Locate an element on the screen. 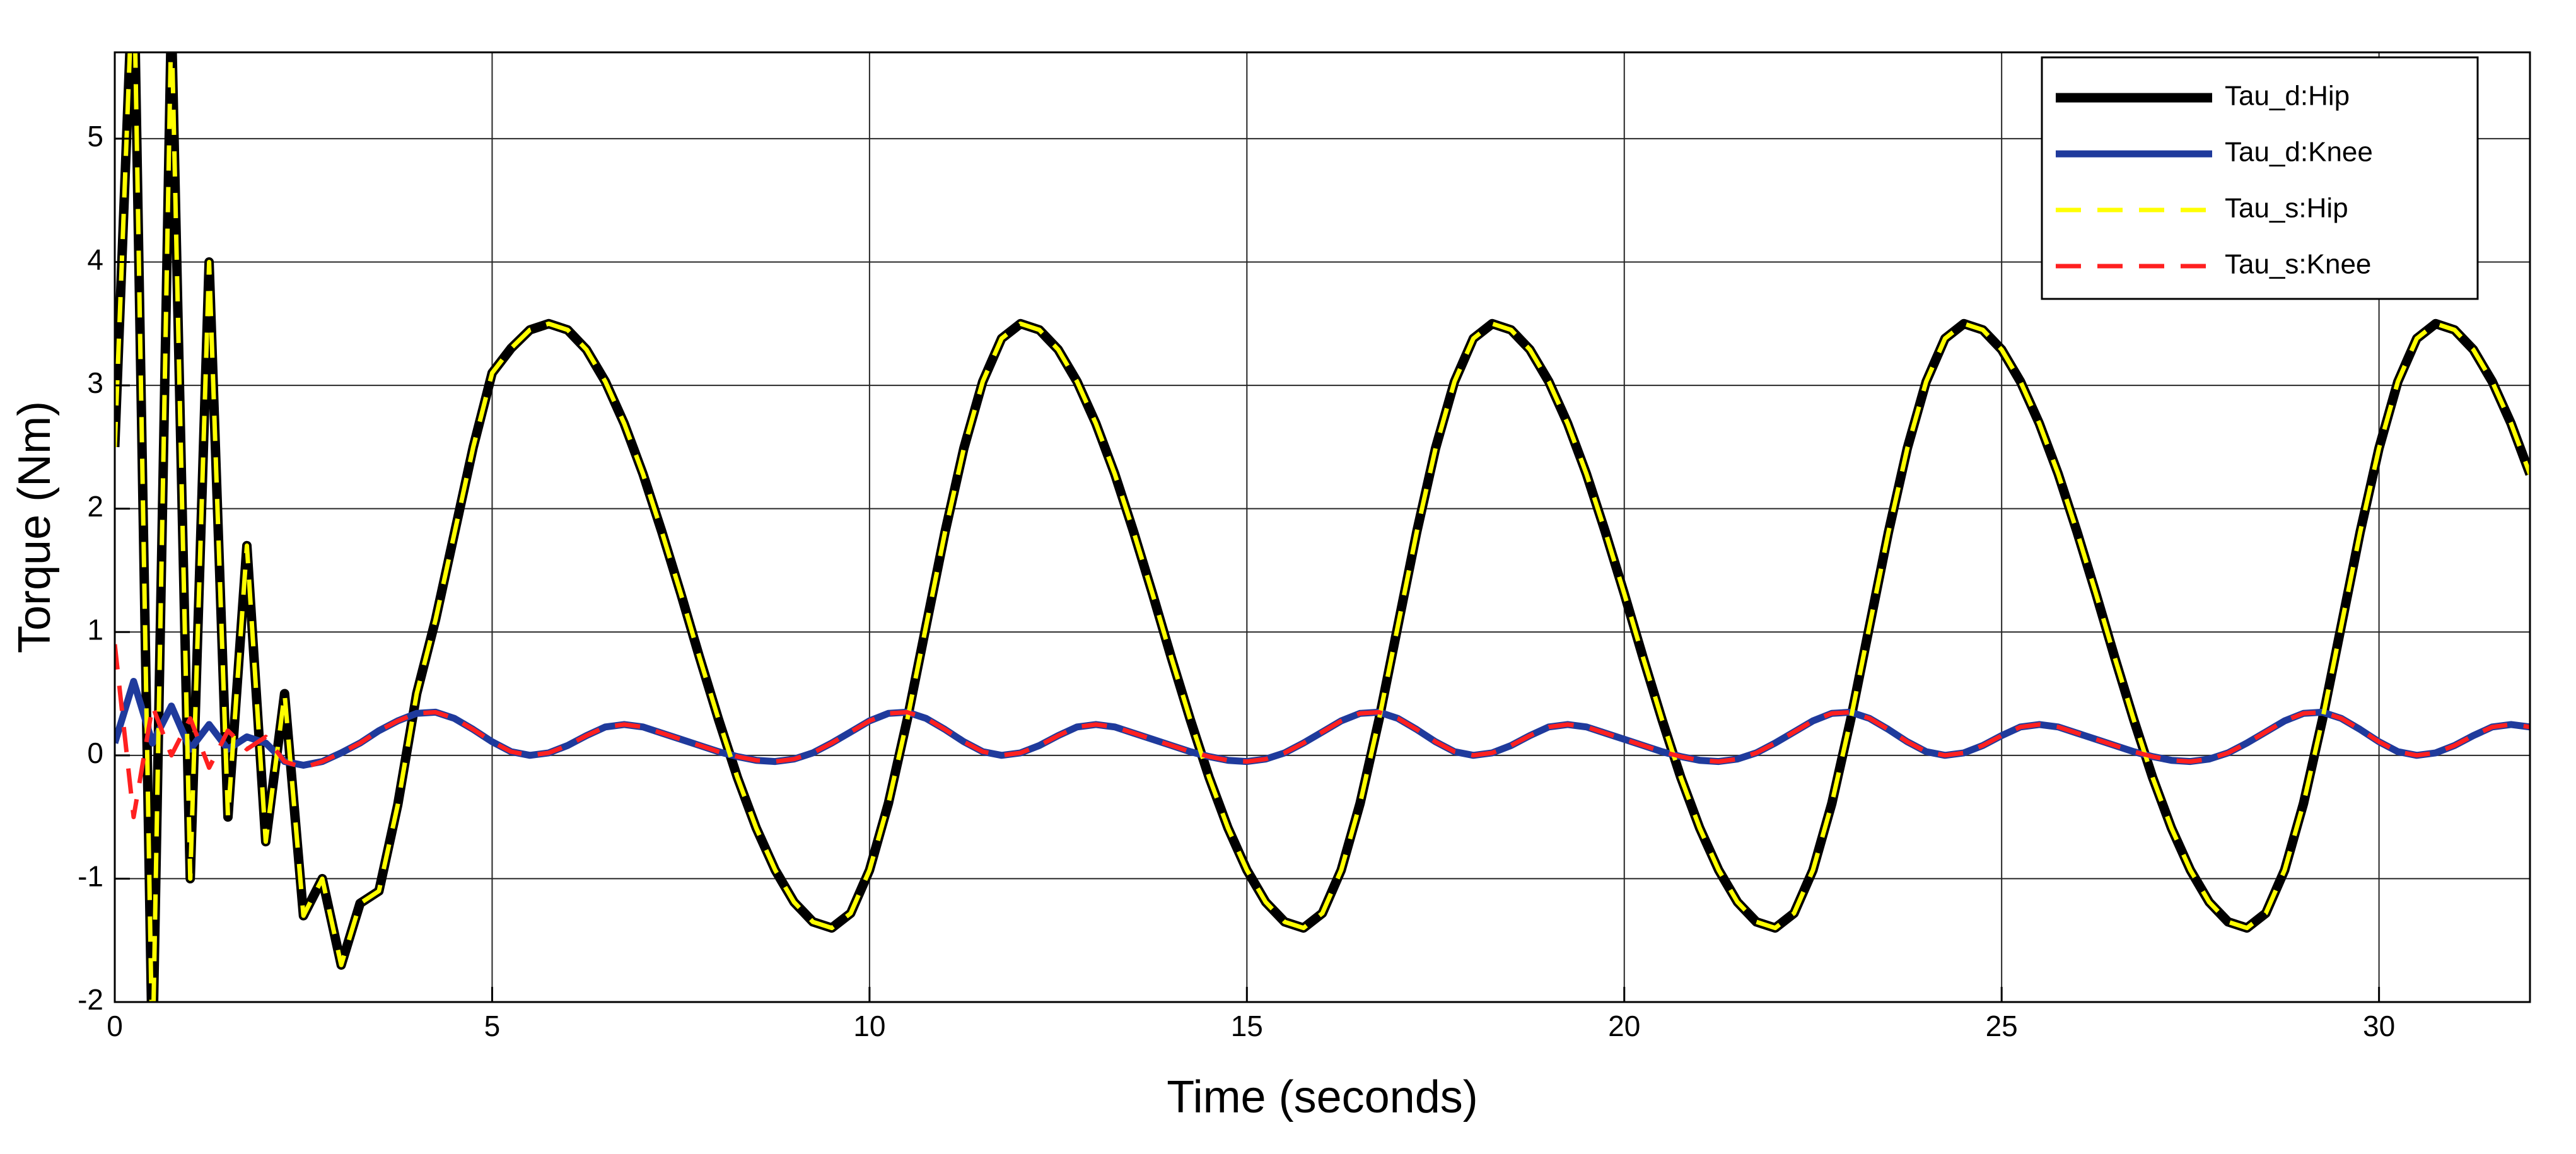 Image resolution: width=2576 pixels, height=1154 pixels. legend-label: Tau_s:Hip is located at coordinates (2287, 208).